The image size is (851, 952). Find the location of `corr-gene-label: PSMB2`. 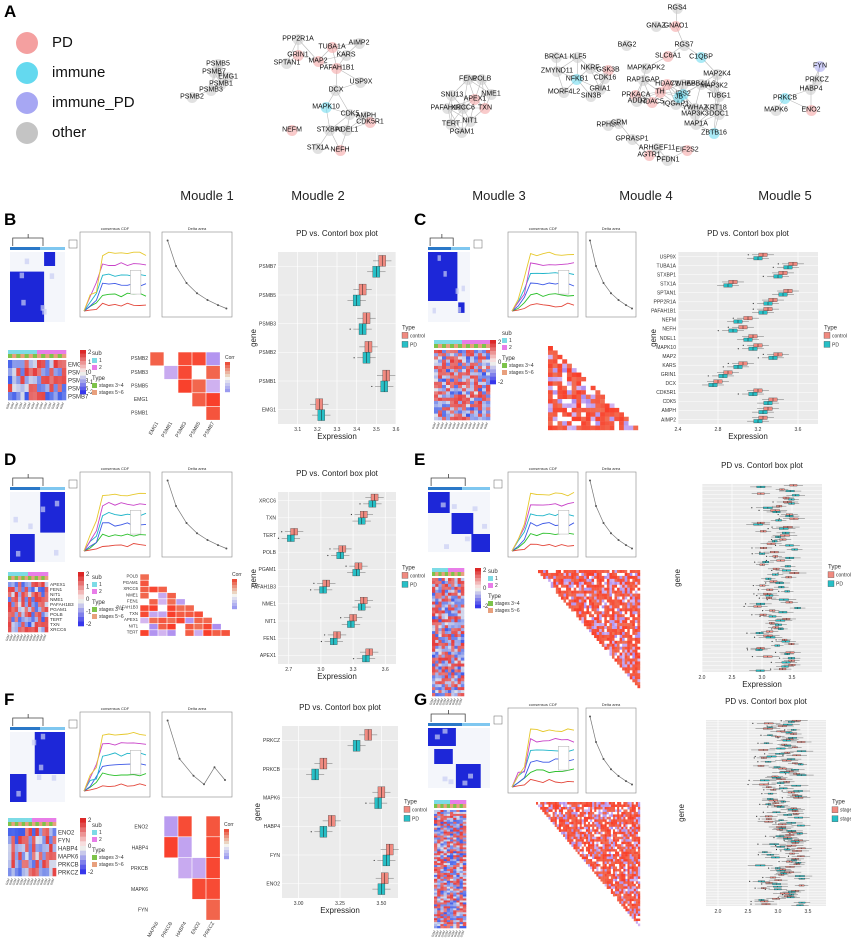

corr-gene-label: PSMB2 is located at coordinates (139, 359).